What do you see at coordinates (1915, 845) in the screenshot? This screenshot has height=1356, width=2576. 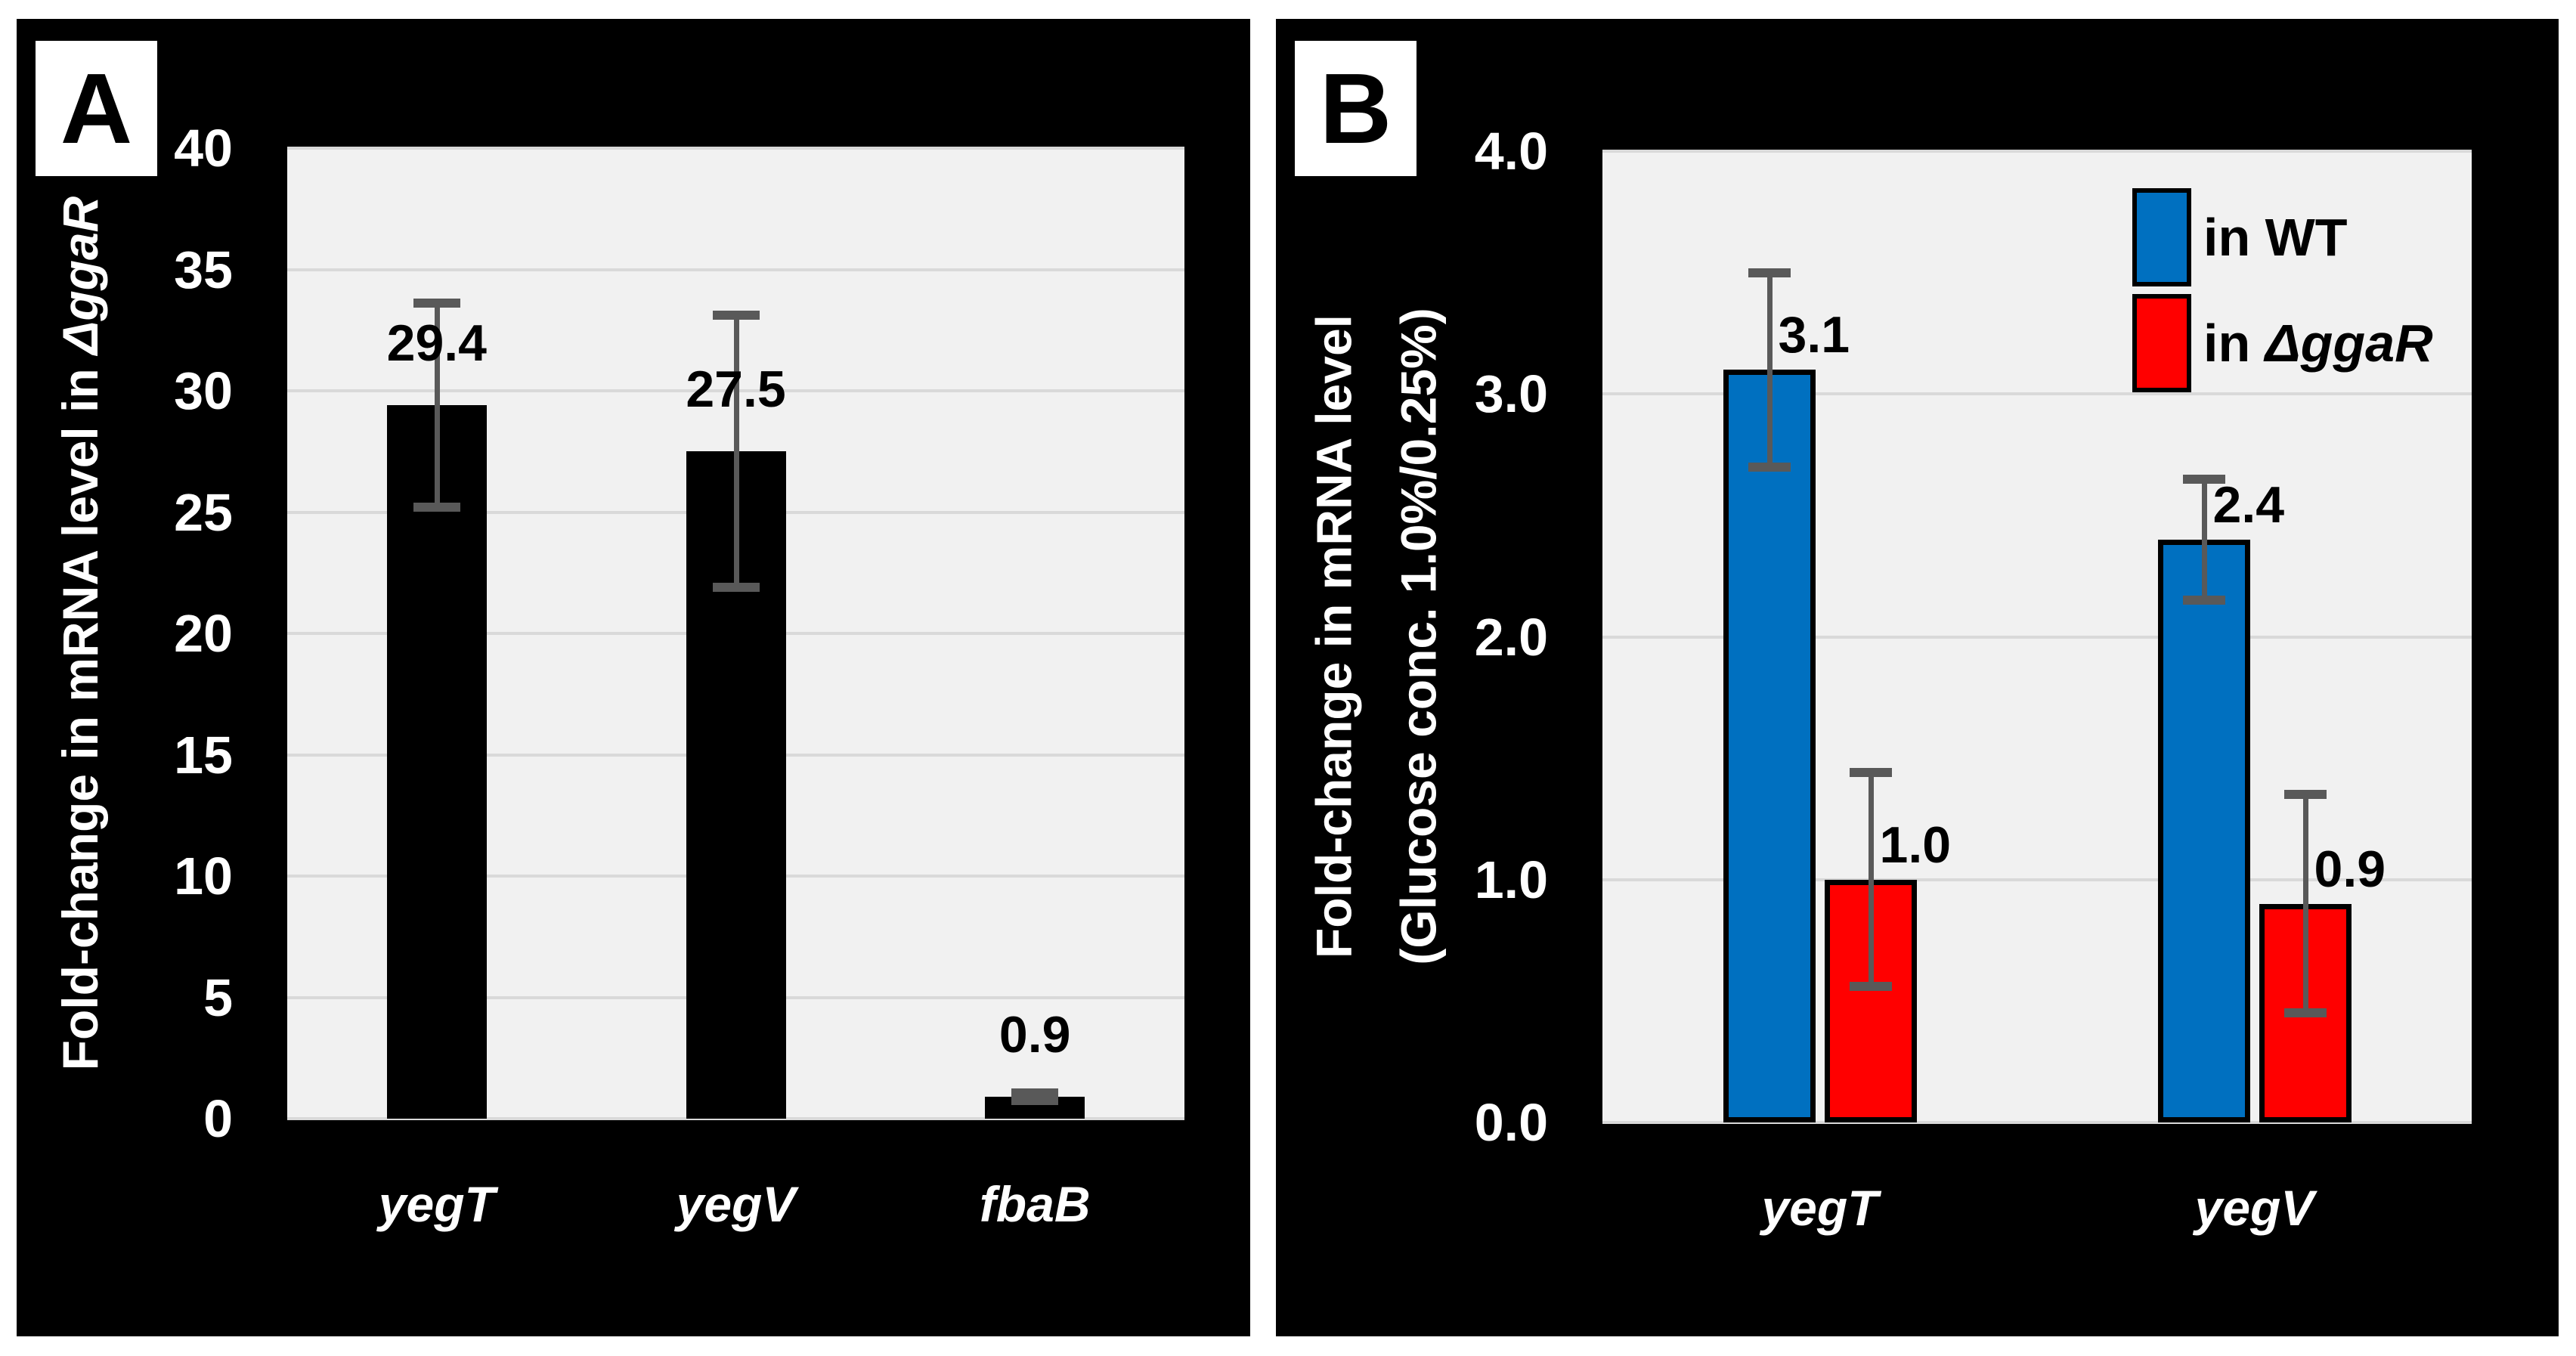 I see `value-label: 1.0` at bounding box center [1915, 845].